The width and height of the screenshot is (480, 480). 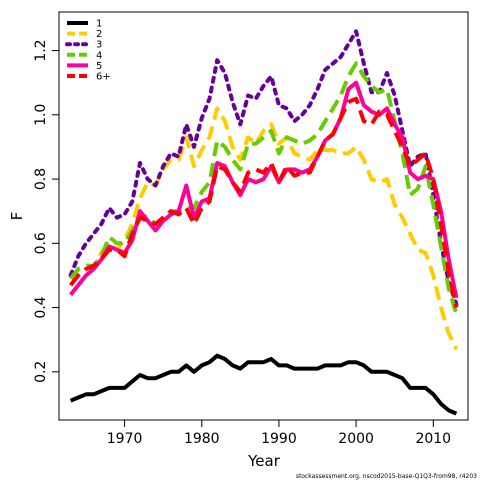 I want to click on legend-label-2: 2, so click(x=99, y=34).